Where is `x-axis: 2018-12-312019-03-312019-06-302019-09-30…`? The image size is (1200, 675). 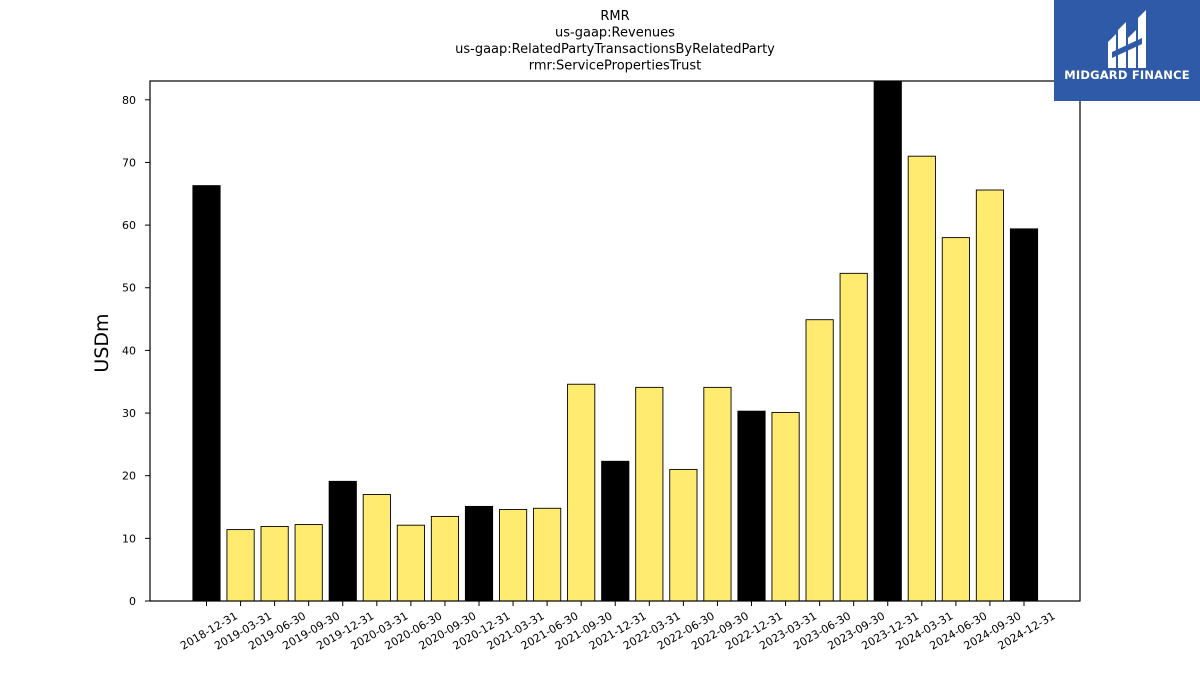
x-axis: 2018-12-312019-03-312019-06-302019-09-30… is located at coordinates (618, 627).